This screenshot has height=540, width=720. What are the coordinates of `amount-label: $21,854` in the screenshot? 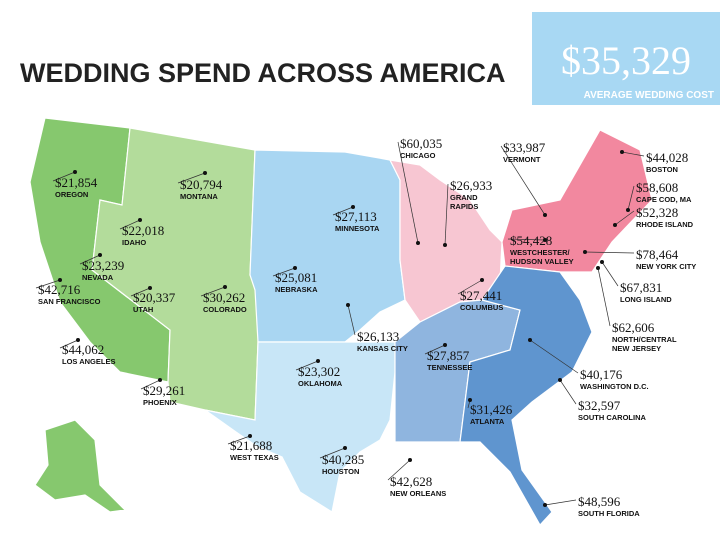 It's located at (76, 182).